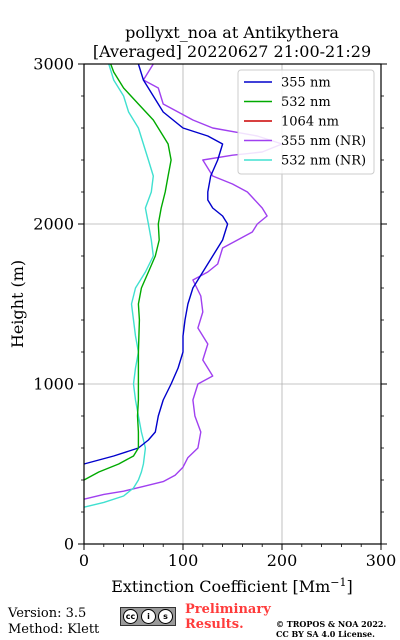 The width and height of the screenshot is (400, 640). I want to click on attribution-icon: i, so click(148, 616).